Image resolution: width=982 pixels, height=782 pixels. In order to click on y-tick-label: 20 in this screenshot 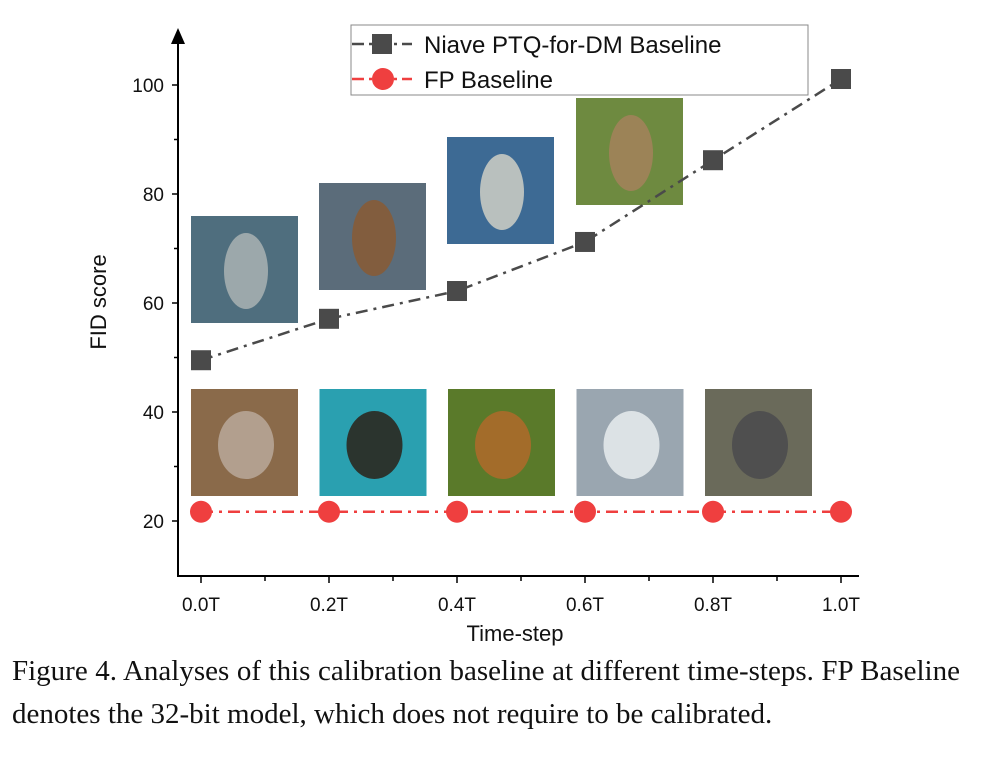, I will do `click(153, 522)`.